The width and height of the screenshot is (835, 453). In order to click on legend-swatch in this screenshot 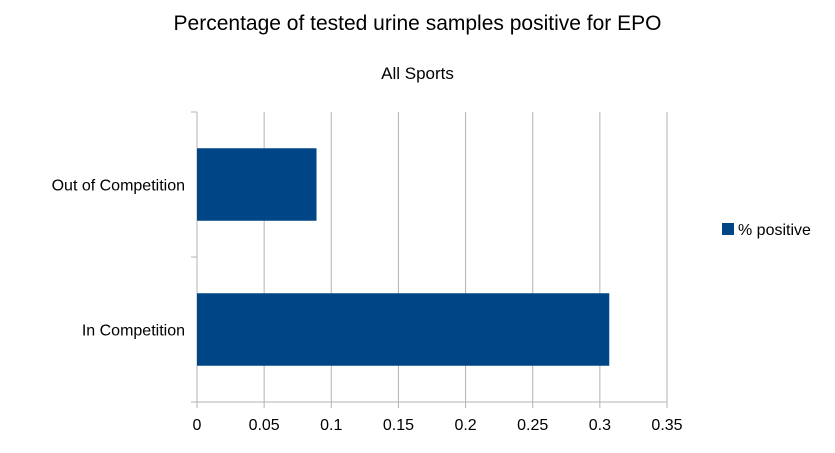, I will do `click(728, 229)`.